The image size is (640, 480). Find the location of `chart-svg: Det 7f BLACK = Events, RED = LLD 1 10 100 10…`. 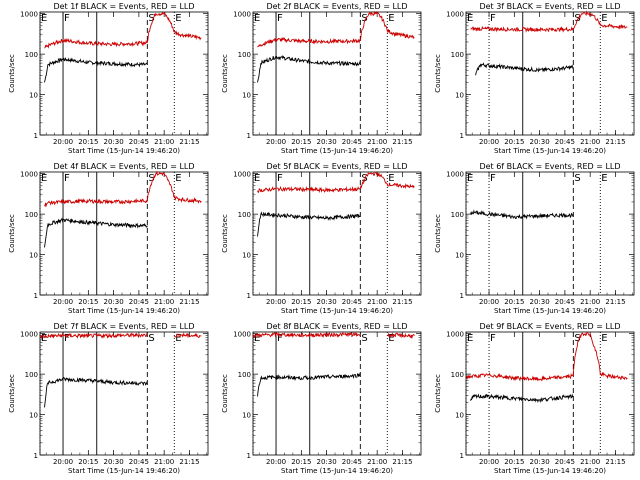

chart-svg: Det 7f BLACK = Events, RED = LLD 1 10 100 10… is located at coordinates (108, 398).